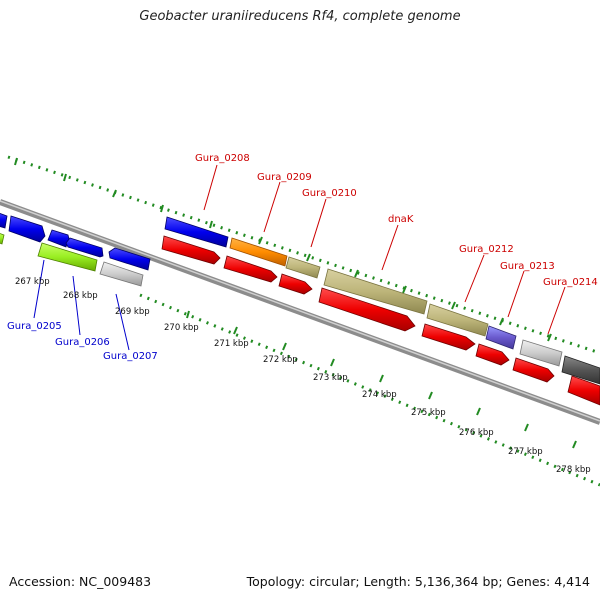 This screenshot has width=600, height=600. Describe the element at coordinates (379, 395) in the screenshot. I see `kbp-label: 274 kbp` at that location.